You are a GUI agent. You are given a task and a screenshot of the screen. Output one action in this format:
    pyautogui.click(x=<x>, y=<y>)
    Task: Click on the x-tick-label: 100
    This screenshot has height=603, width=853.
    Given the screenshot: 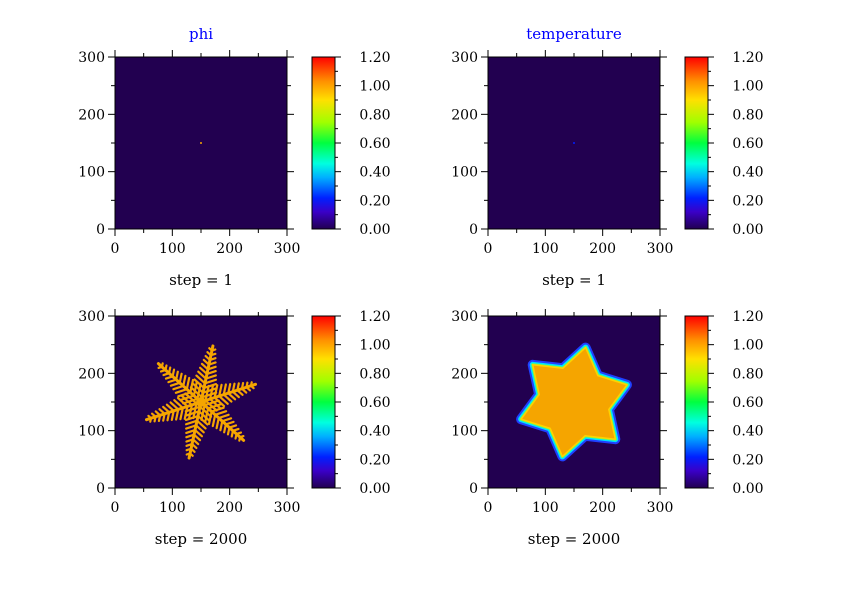 What is the action you would take?
    pyautogui.click(x=545, y=508)
    